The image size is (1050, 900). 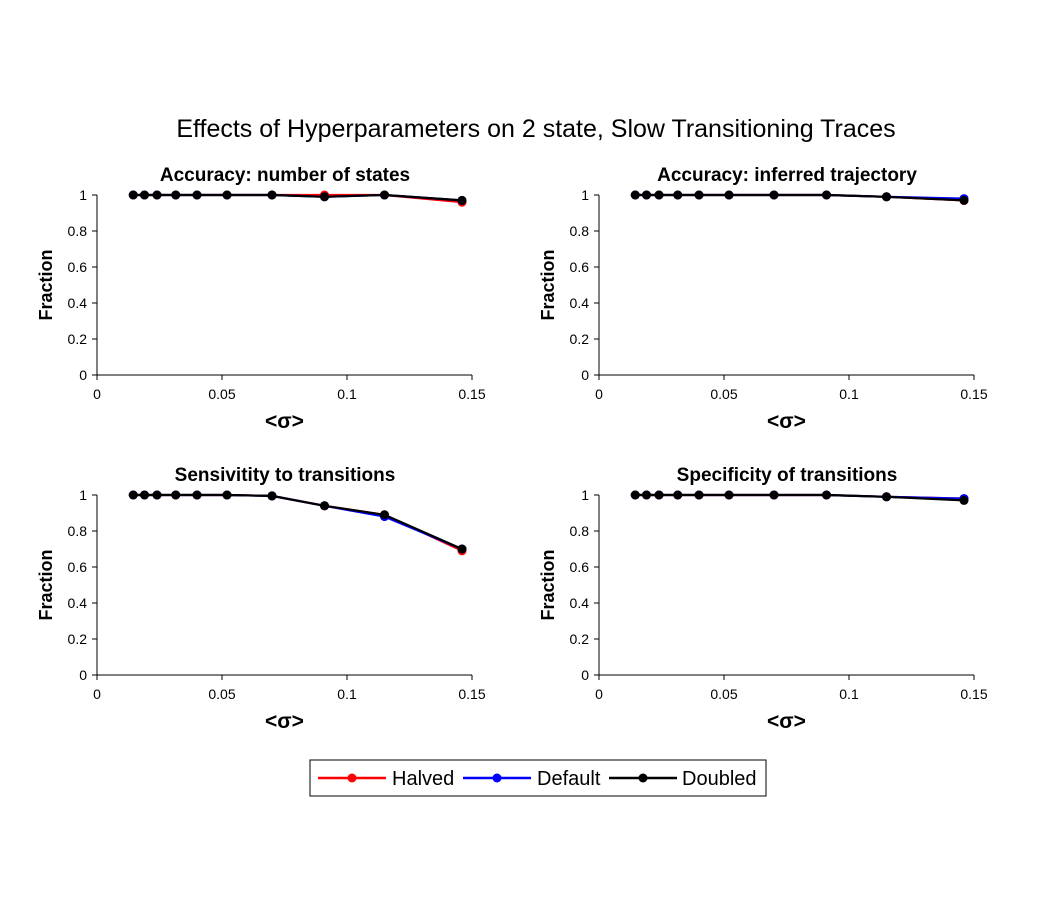 I want to click on legend-marker-halved, so click(x=352, y=778).